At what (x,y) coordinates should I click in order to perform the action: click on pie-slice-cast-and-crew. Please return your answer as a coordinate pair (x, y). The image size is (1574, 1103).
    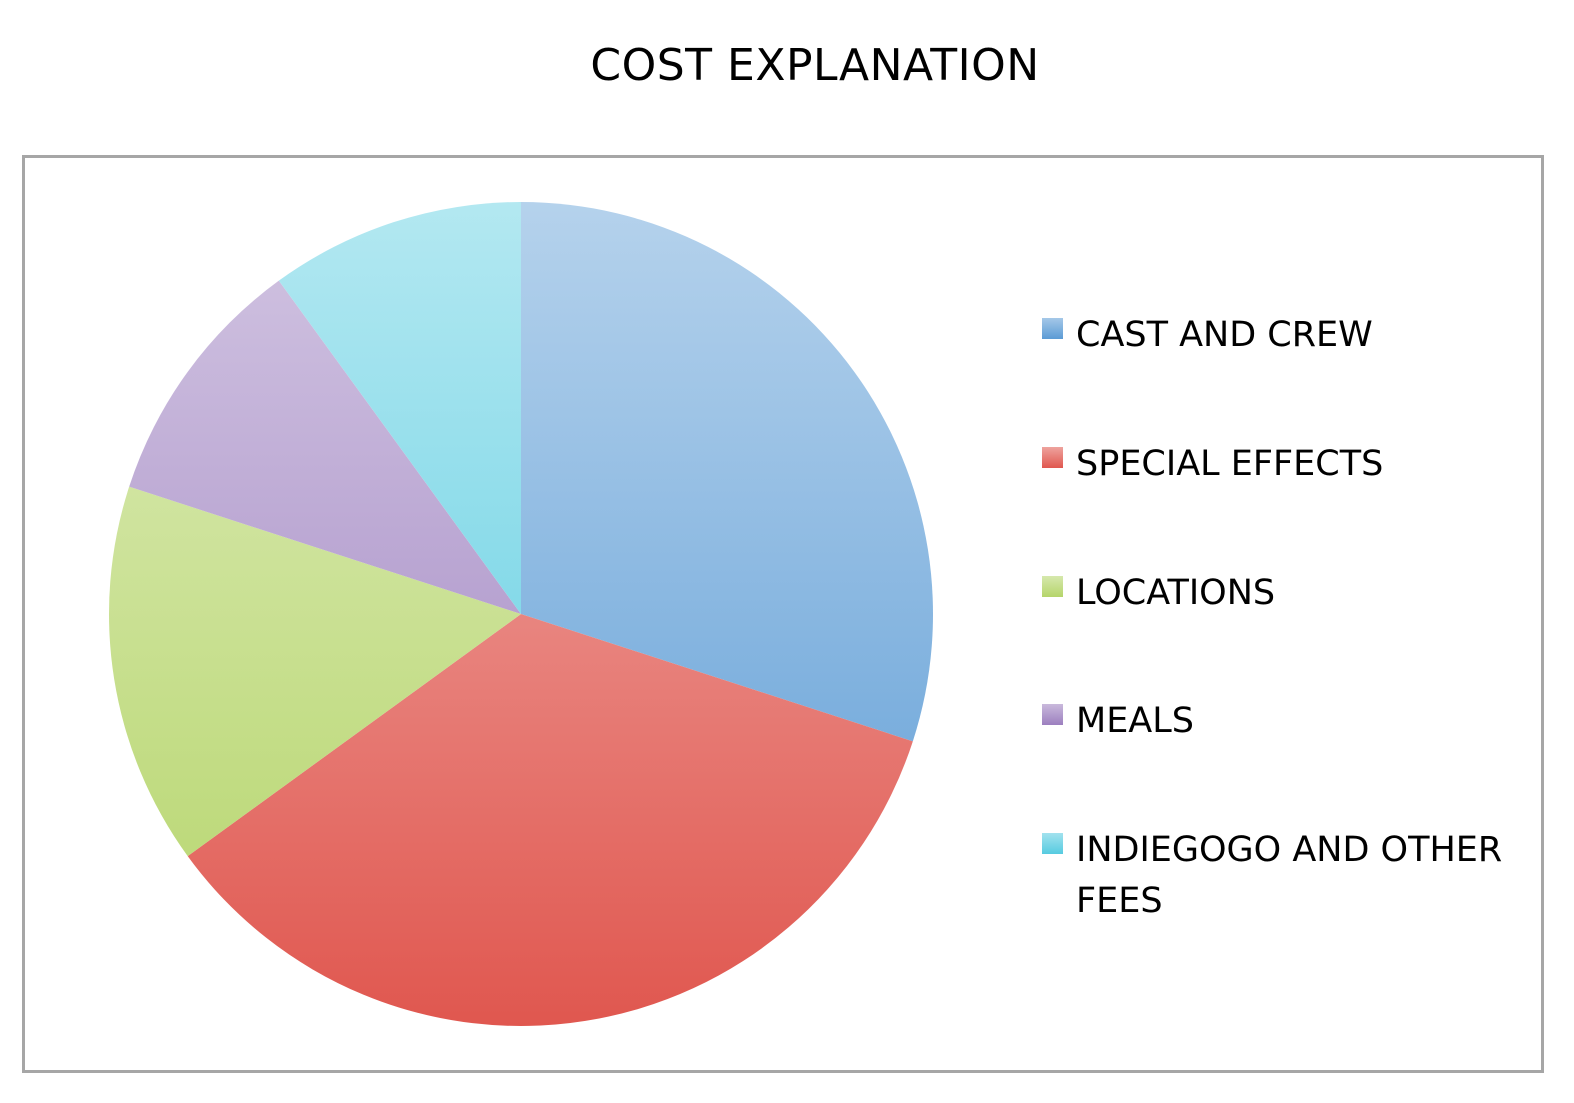
    Looking at the image, I should click on (727, 472).